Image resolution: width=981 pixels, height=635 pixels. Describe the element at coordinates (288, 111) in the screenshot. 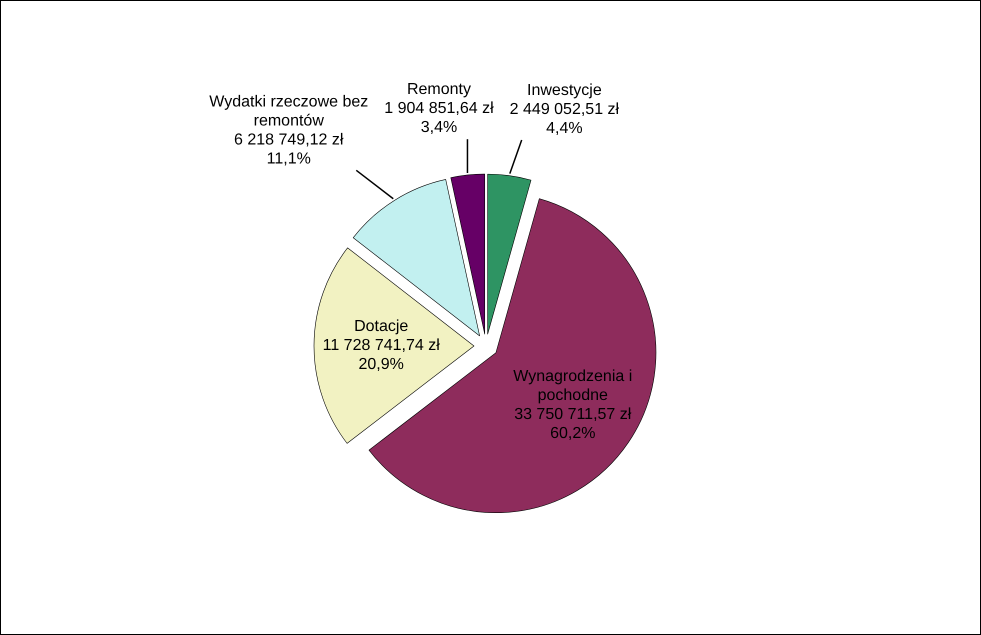

I see `slice-label: Wydatki rzeczowe bez remontów` at that location.